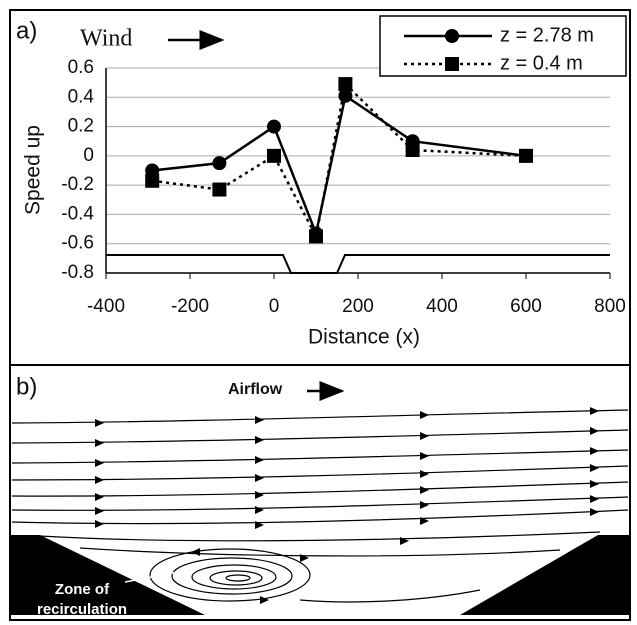  Describe the element at coordinates (82, 589) in the screenshot. I see `annotation: Zone of` at that location.